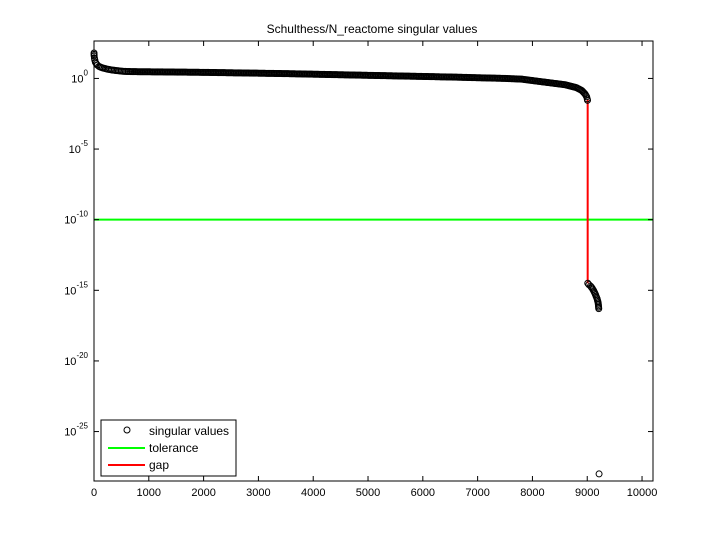 This screenshot has width=720, height=540. What do you see at coordinates (76, 288) in the screenshot?
I see `y-tick-label: 10⁻¹⁵` at bounding box center [76, 288].